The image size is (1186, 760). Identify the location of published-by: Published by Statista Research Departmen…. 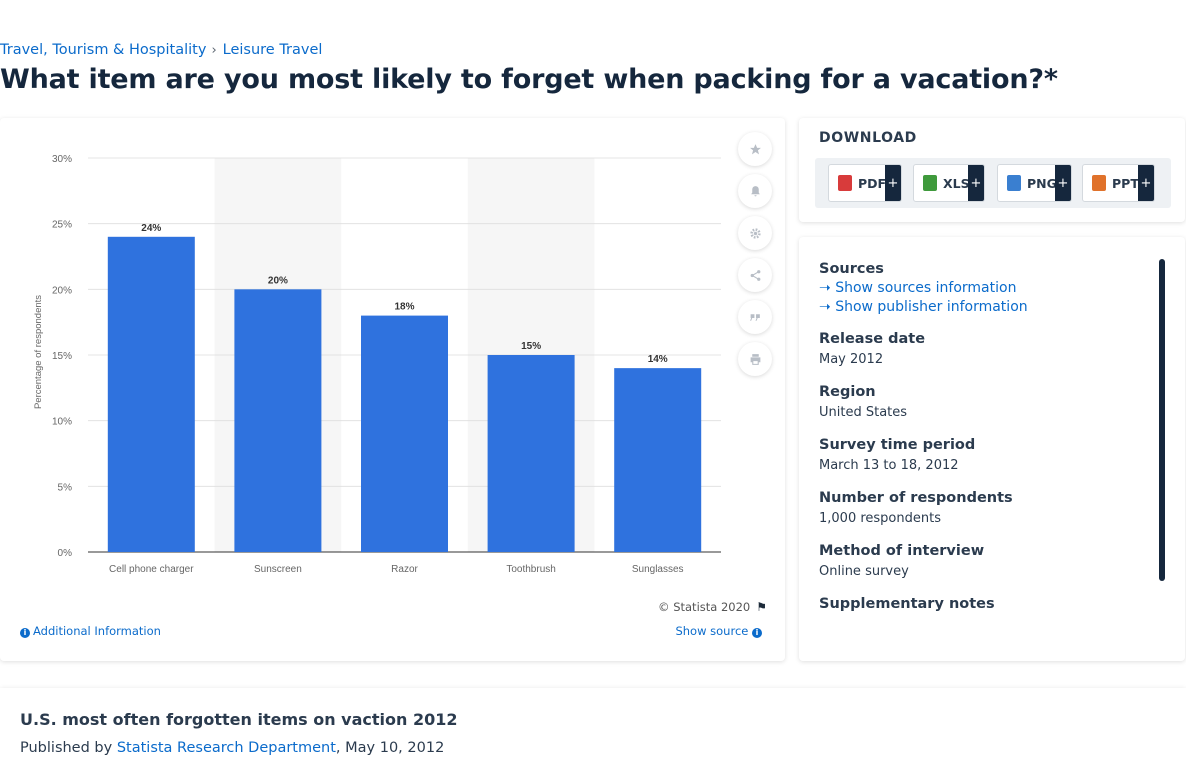
(232, 748).